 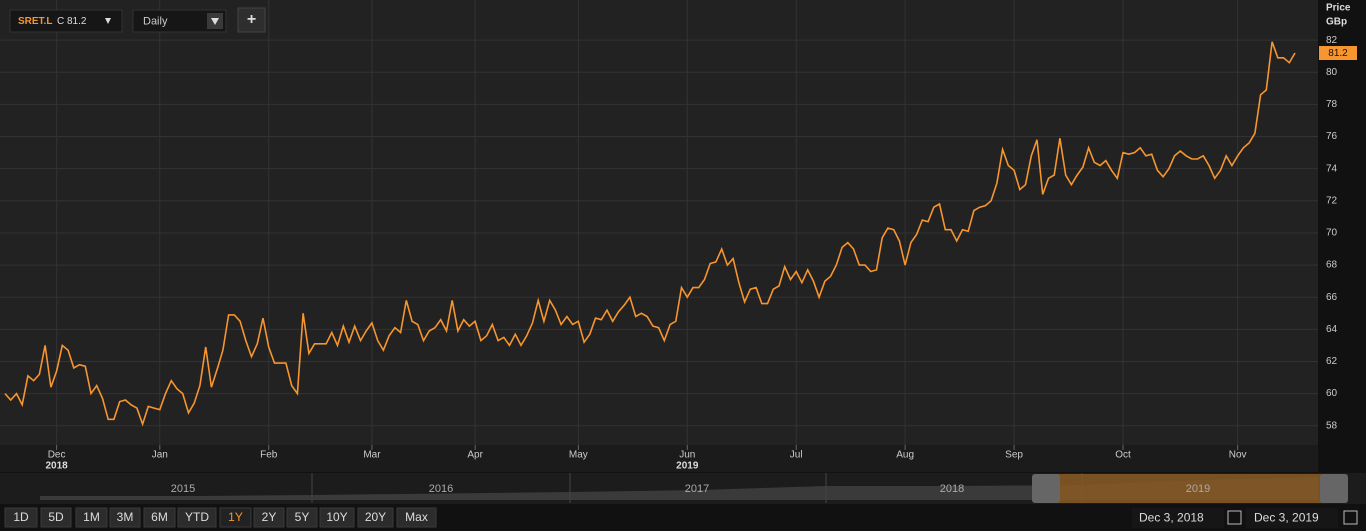 I want to click on x-tick-label: Sep, so click(x=1014, y=455).